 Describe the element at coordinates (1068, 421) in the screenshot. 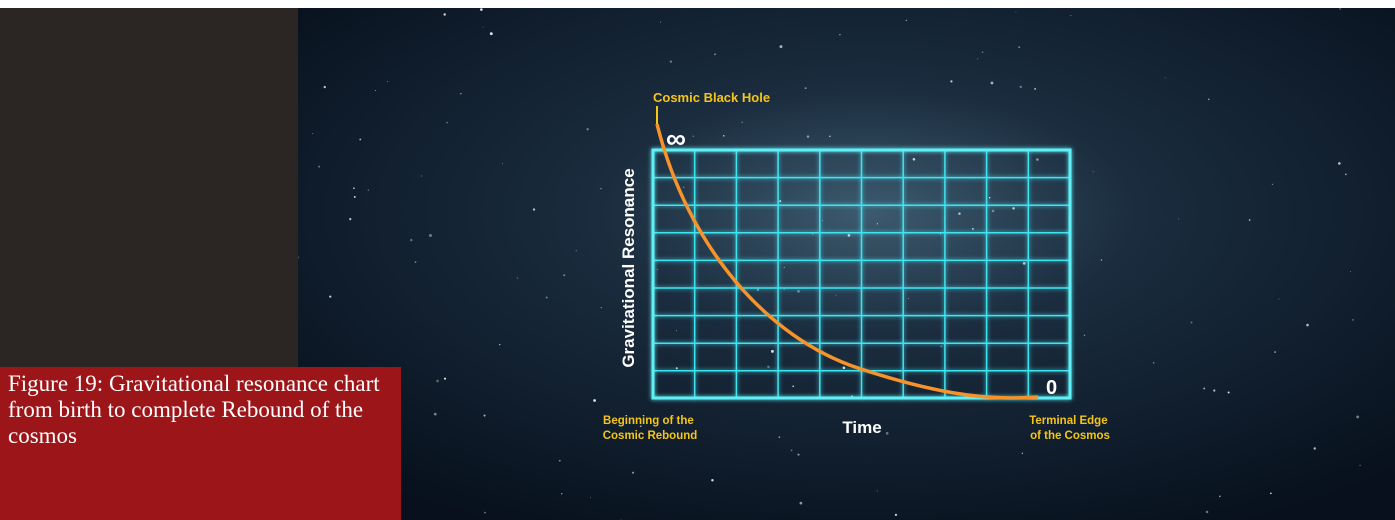

I see `end-label-line: Terminal Edge` at that location.